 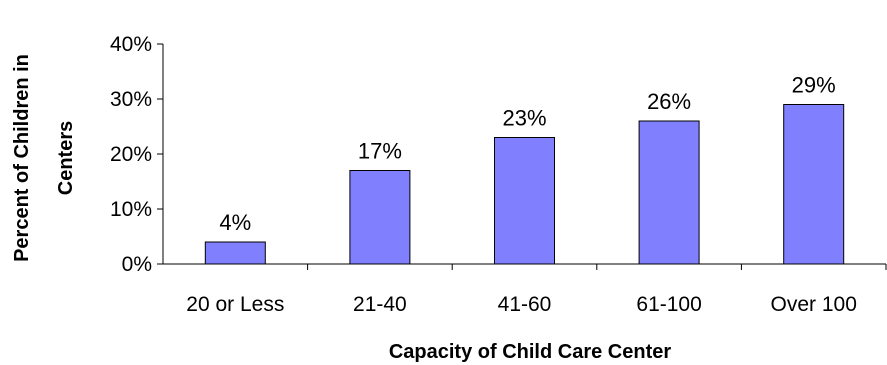 I want to click on bar-value-label: 23%, so click(x=524, y=118).